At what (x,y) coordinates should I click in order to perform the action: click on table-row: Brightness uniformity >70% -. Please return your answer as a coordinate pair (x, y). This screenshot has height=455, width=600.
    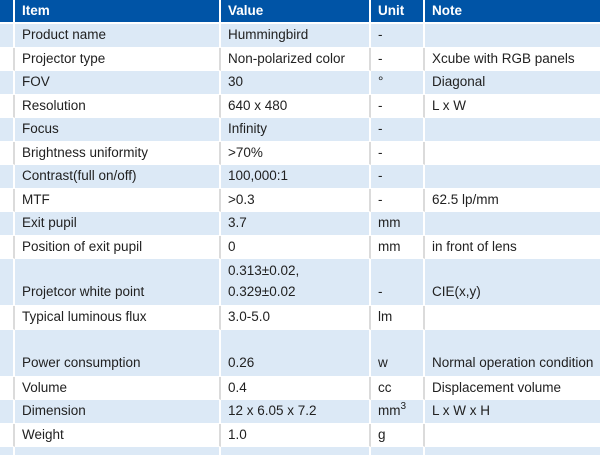
    Looking at the image, I should click on (300, 153).